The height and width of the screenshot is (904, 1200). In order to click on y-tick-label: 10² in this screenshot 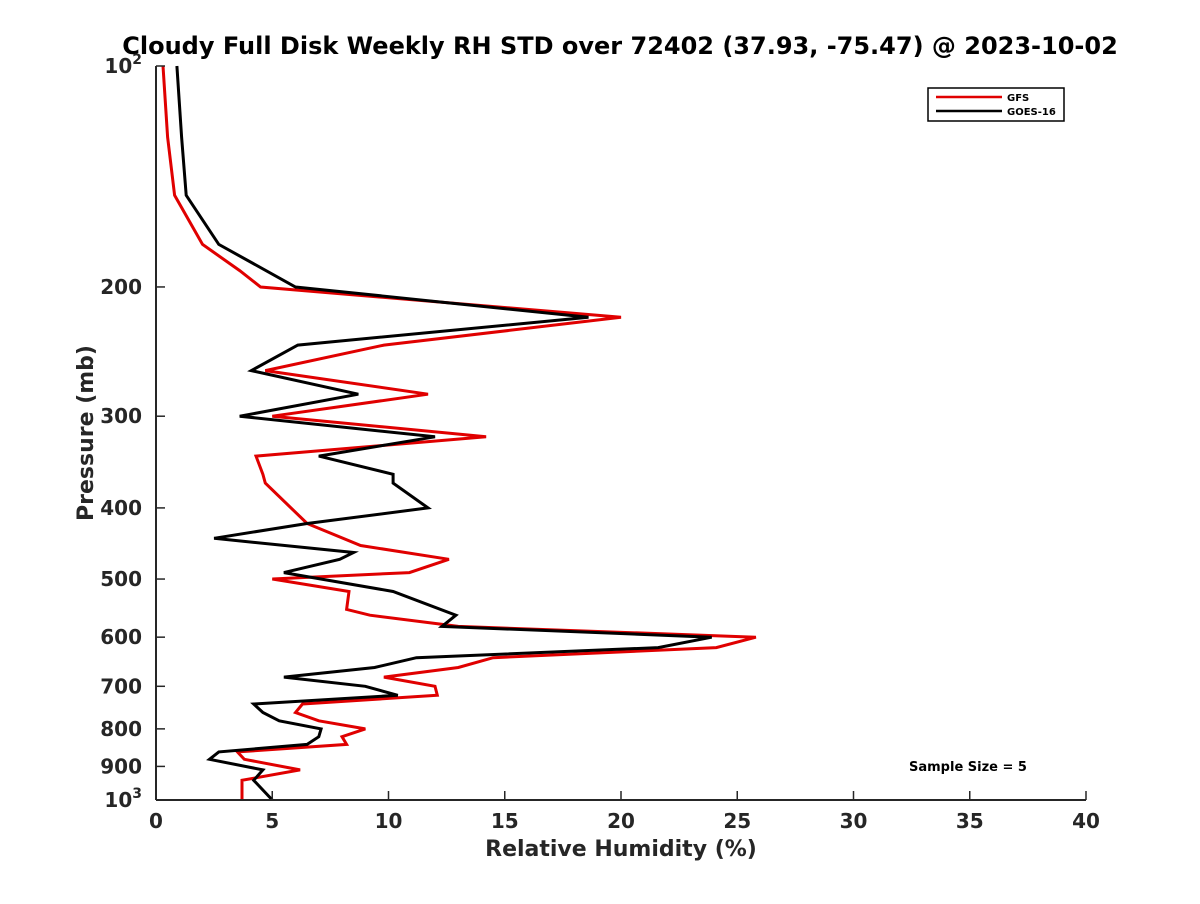, I will do `click(123, 65)`.